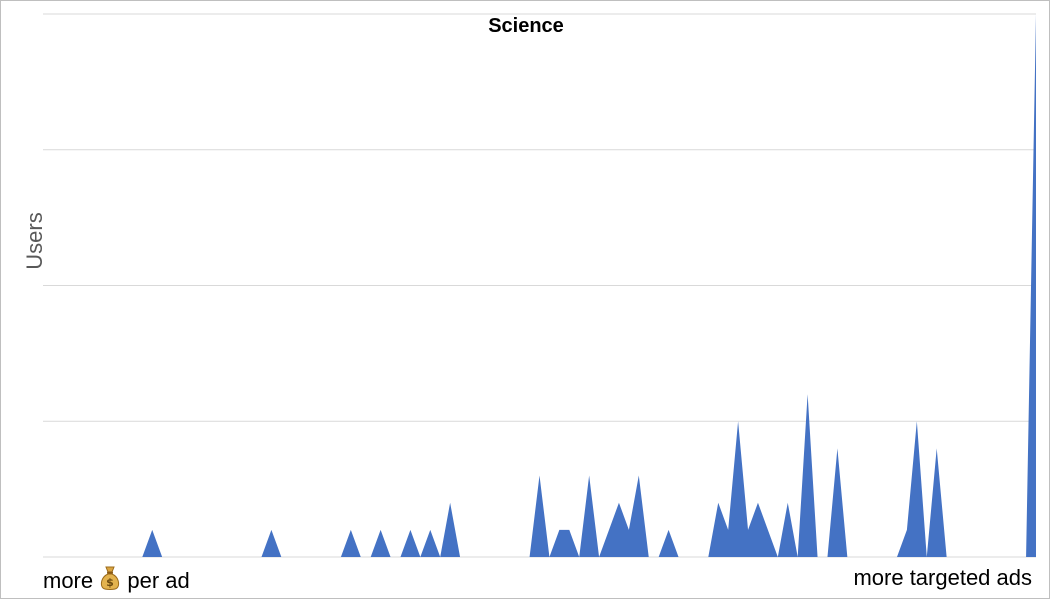 Image resolution: width=1050 pixels, height=600 pixels. I want to click on chart-title: Science, so click(526, 26).